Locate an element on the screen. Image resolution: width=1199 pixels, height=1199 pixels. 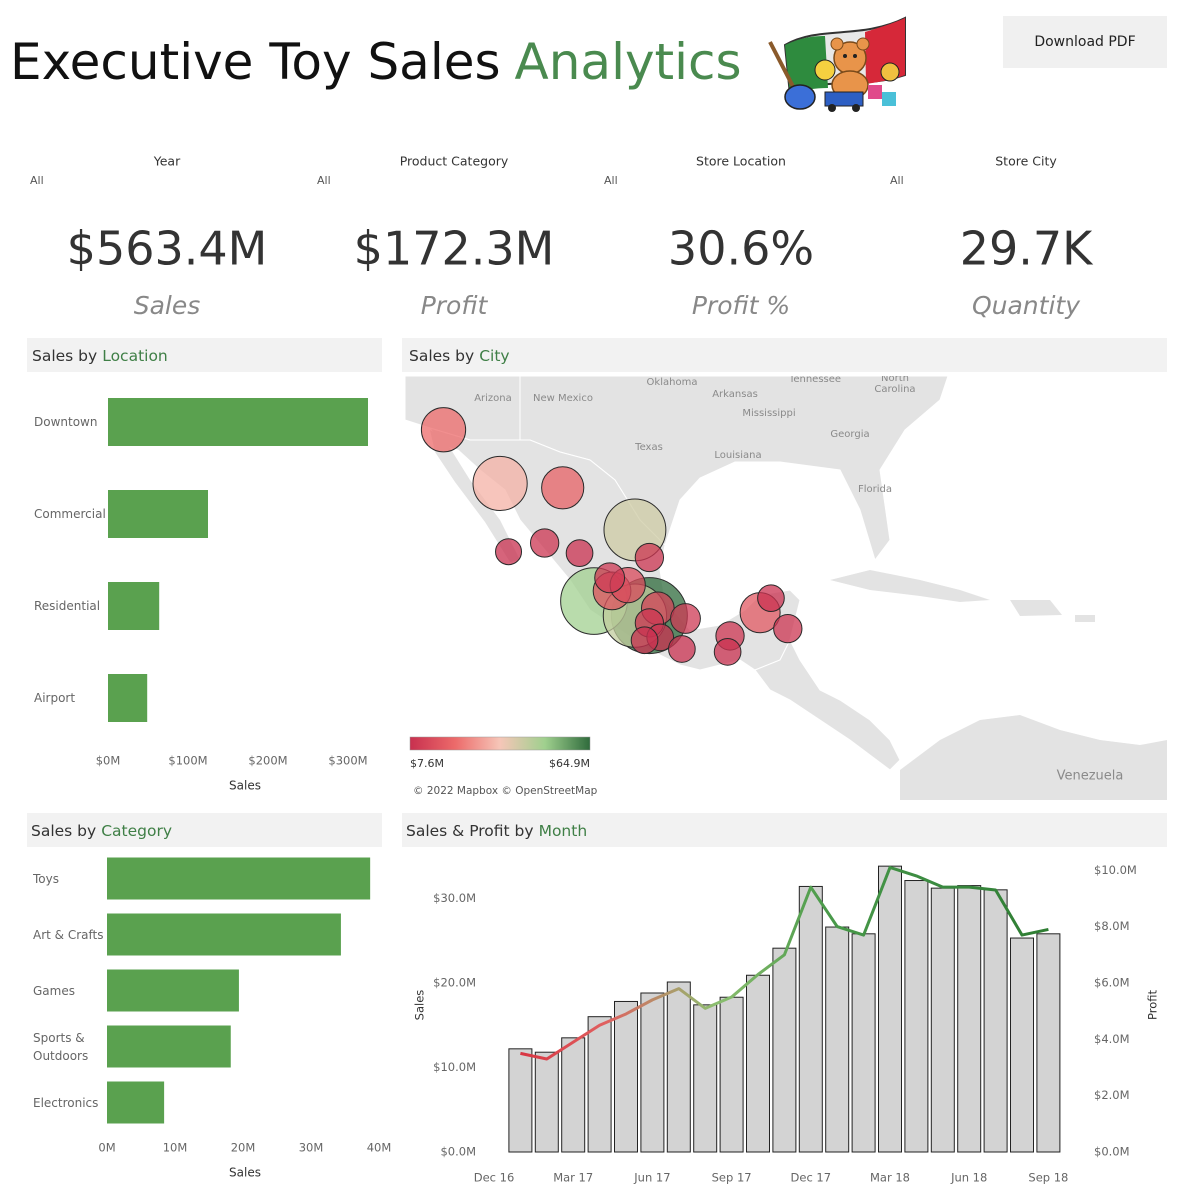
y2-tick-label: $6.0M is located at coordinates (1112, 982).